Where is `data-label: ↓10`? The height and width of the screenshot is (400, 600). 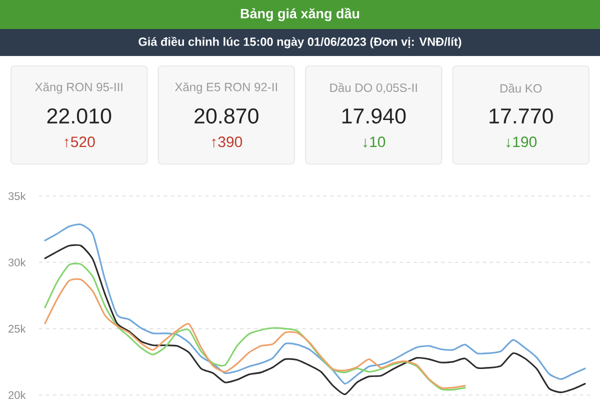 data-label: ↓10 is located at coordinates (375, 142).